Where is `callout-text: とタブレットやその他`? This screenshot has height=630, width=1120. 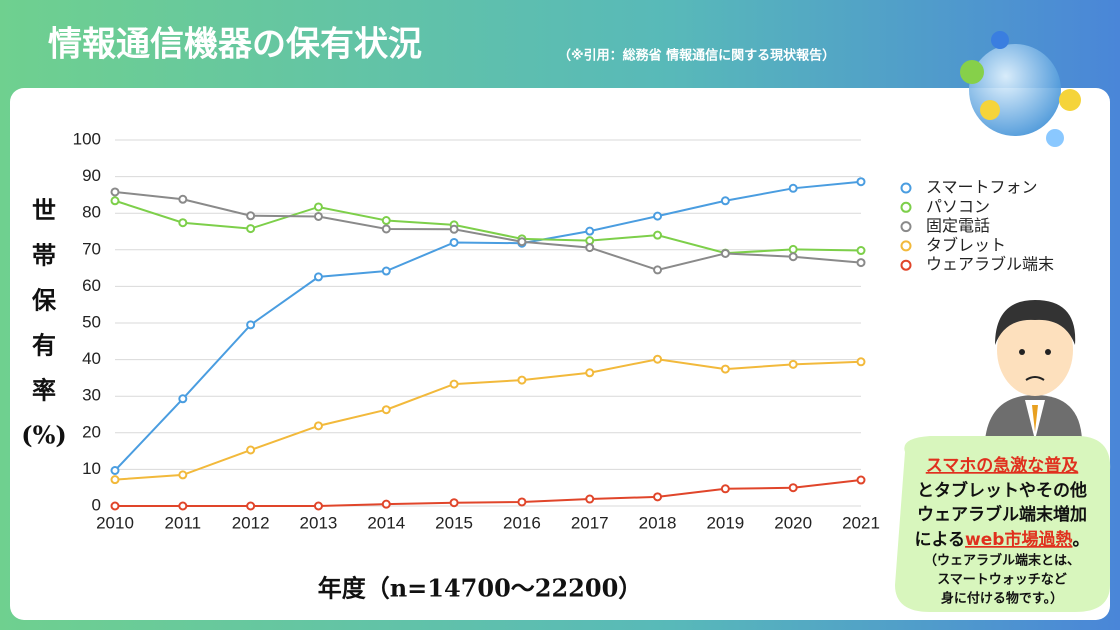 callout-text: とタブレットやその他 is located at coordinates (1002, 490).